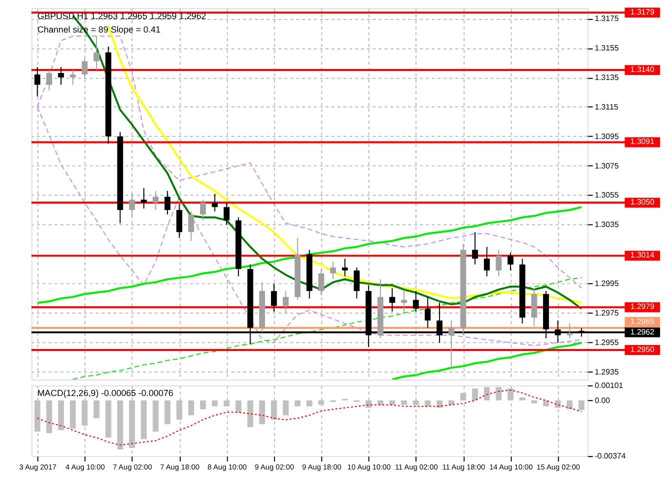 The image size is (665, 499). I want to click on y-tick-label: 1.2955, so click(607, 343).